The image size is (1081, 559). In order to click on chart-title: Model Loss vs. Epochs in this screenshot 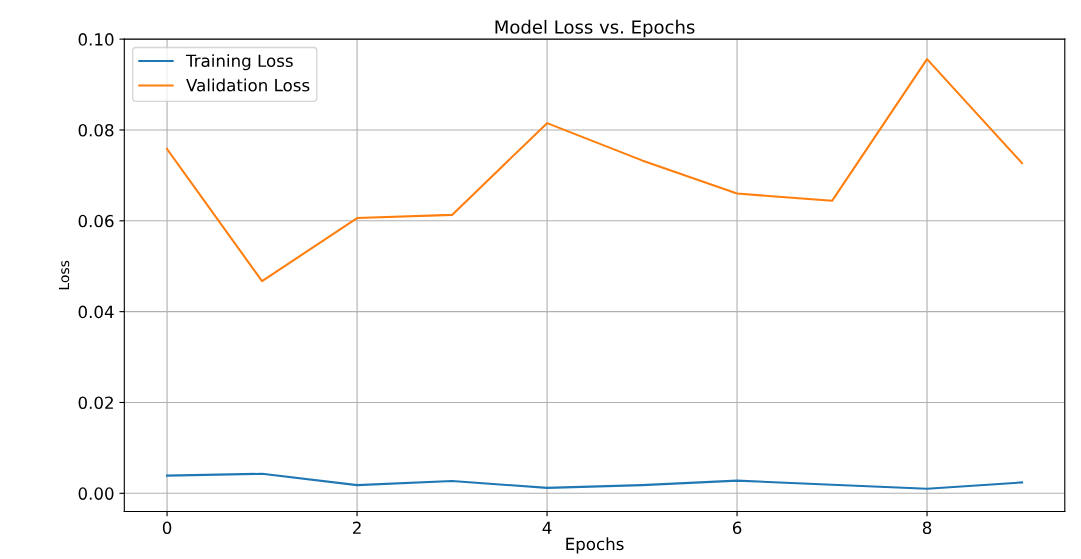, I will do `click(595, 28)`.